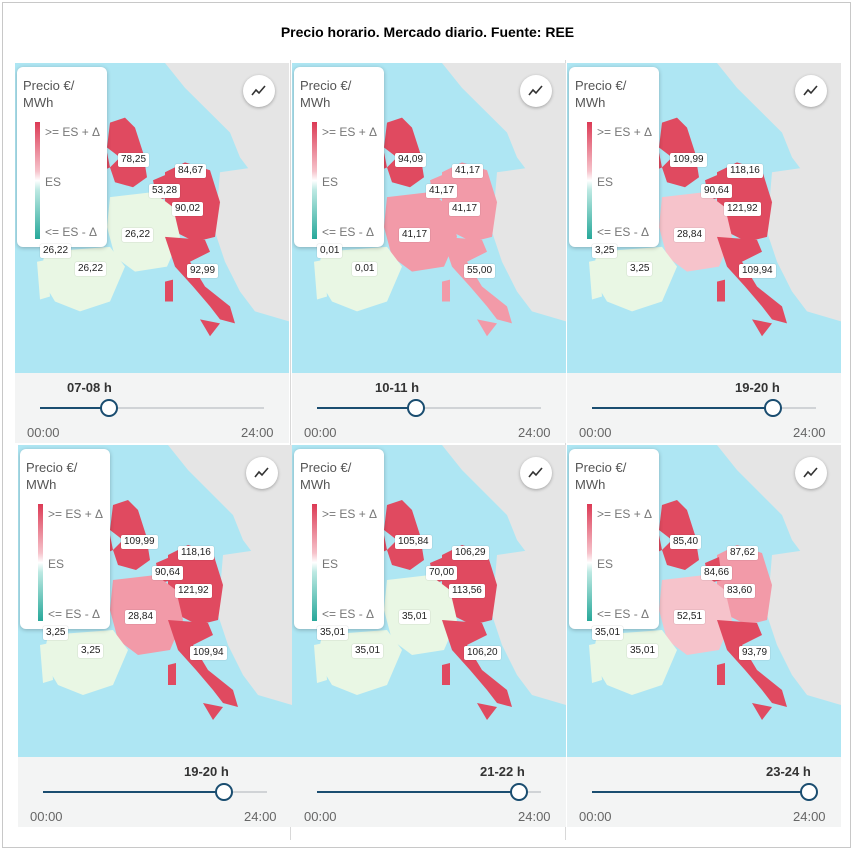 The image size is (855, 852). I want to click on price-label-de: 41,17, so click(465, 209).